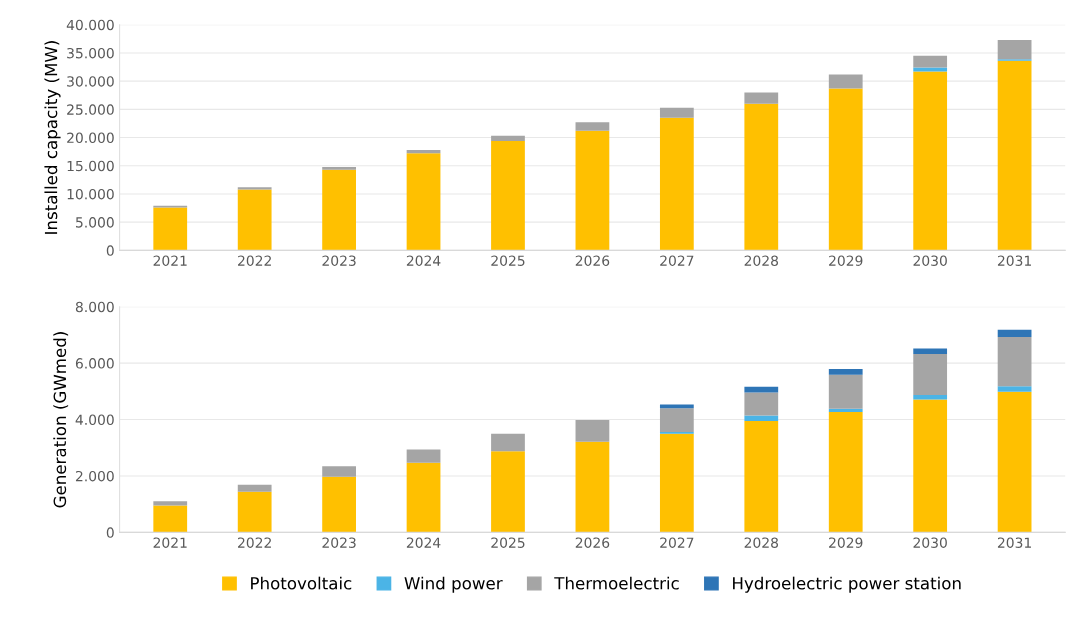 Image resolution: width=1087 pixels, height=619 pixels. I want to click on y-axis-title: Installed capacity (MW), so click(52, 137).